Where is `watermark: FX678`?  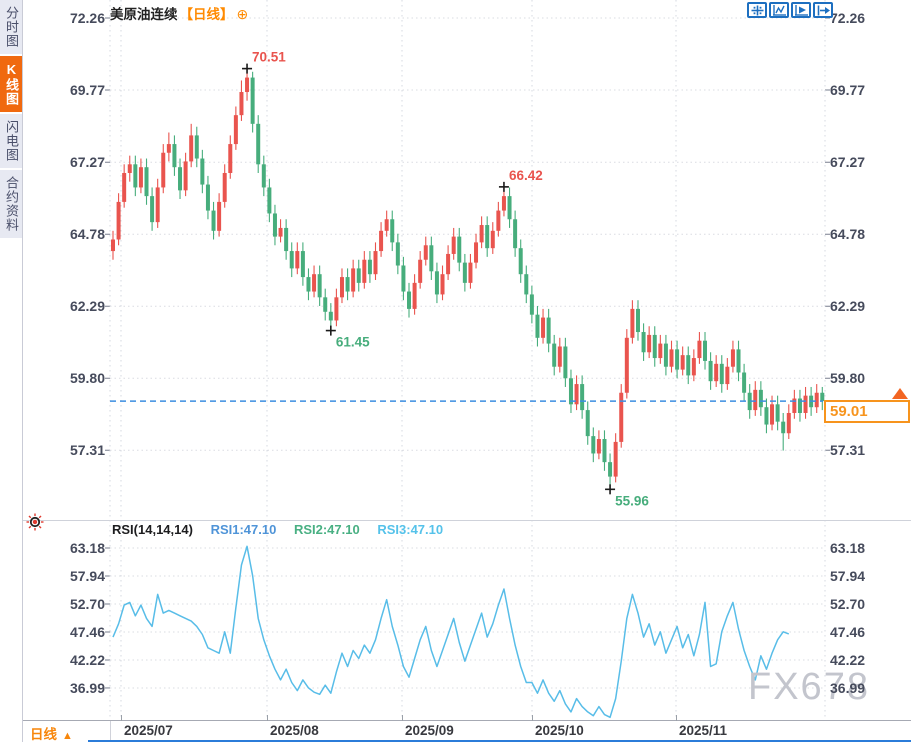 watermark: FX678 is located at coordinates (809, 687).